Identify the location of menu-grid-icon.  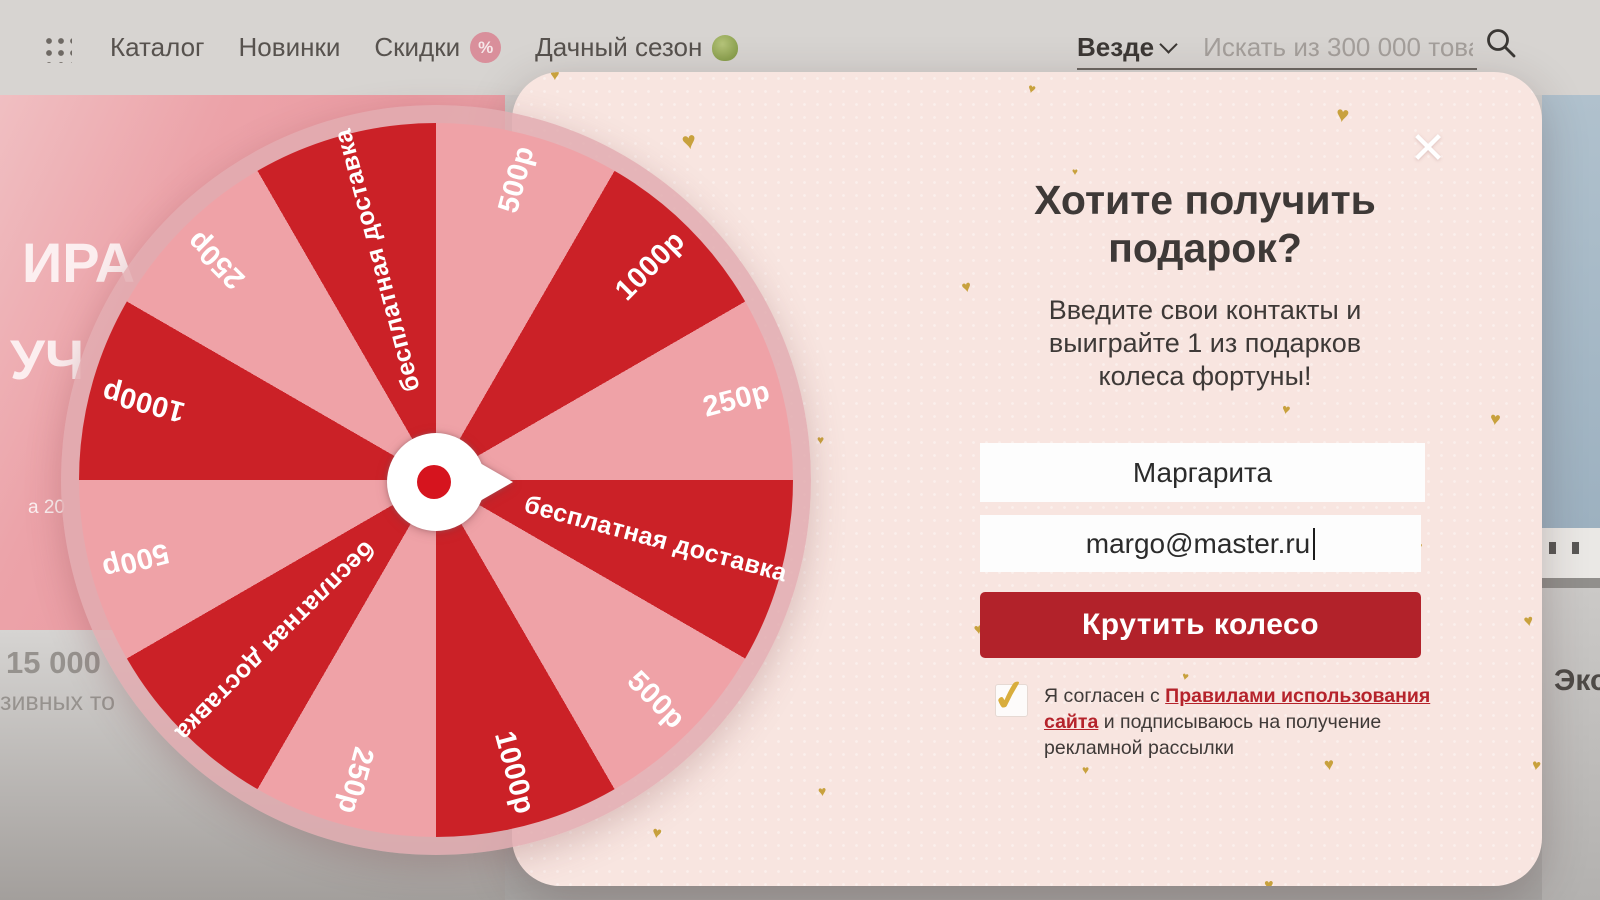
(57, 47).